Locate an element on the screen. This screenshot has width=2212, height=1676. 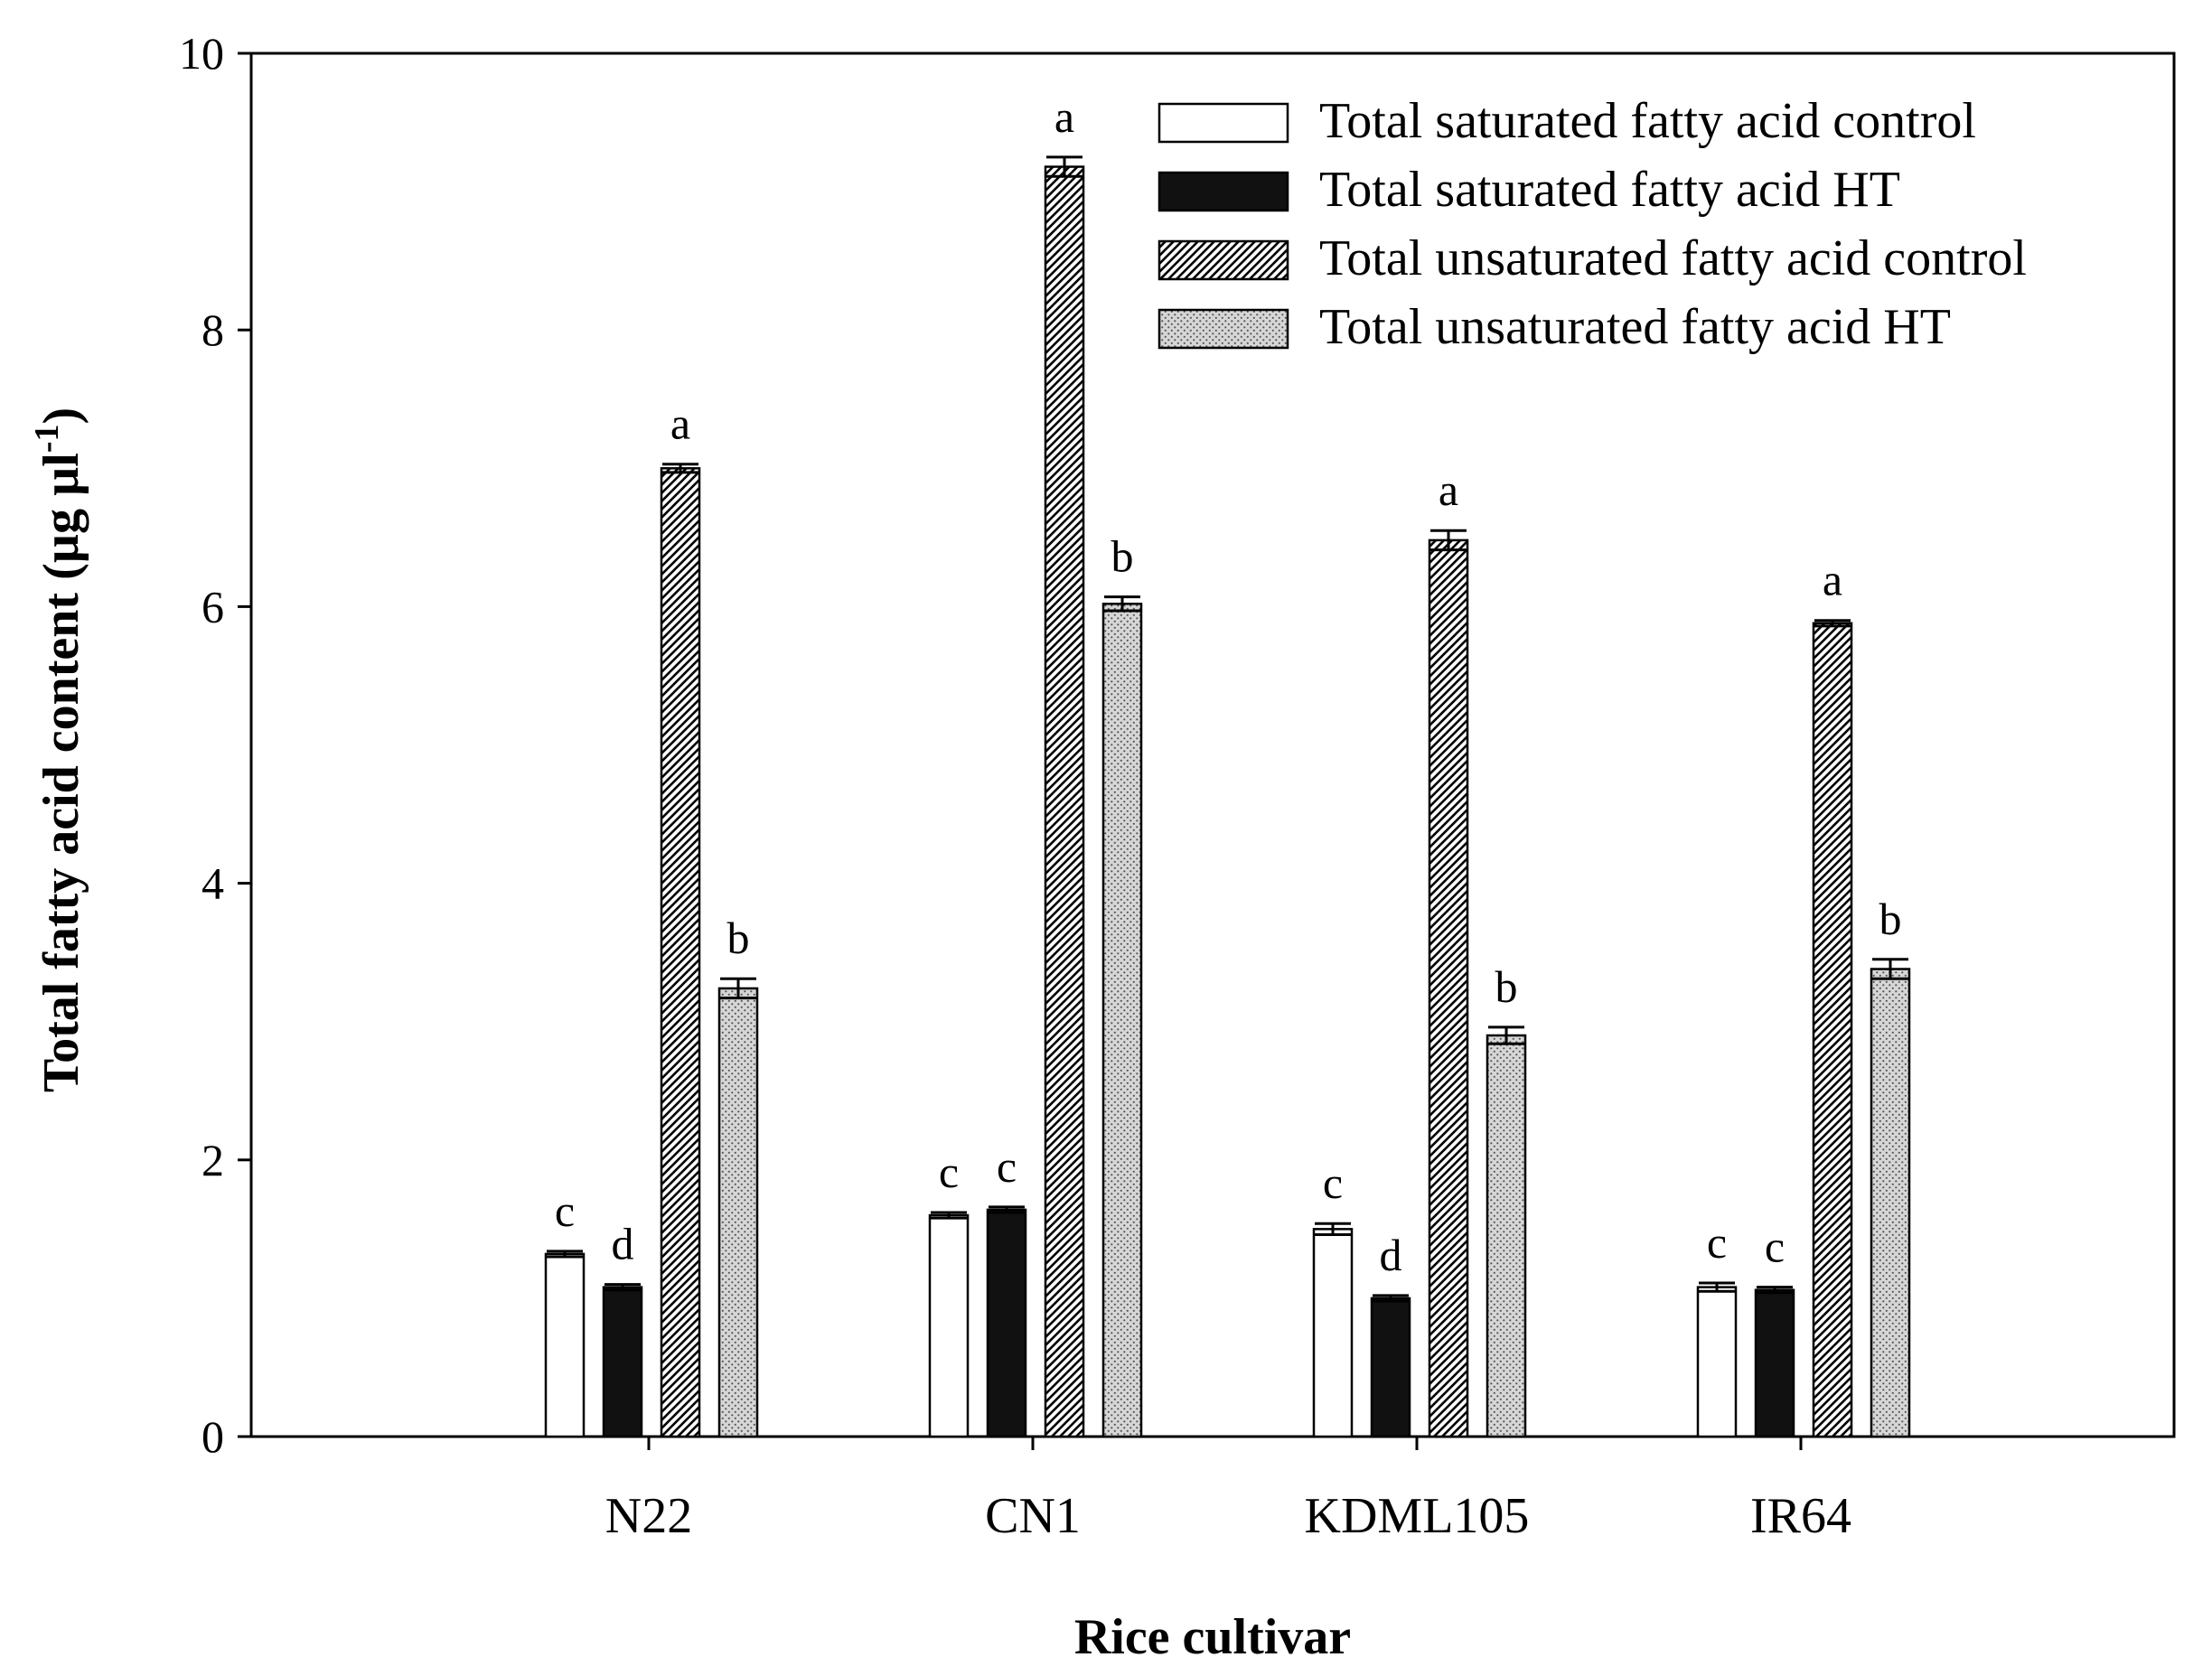
y-axis: 0 2 4 6 8 10 is located at coordinates (215, 745).